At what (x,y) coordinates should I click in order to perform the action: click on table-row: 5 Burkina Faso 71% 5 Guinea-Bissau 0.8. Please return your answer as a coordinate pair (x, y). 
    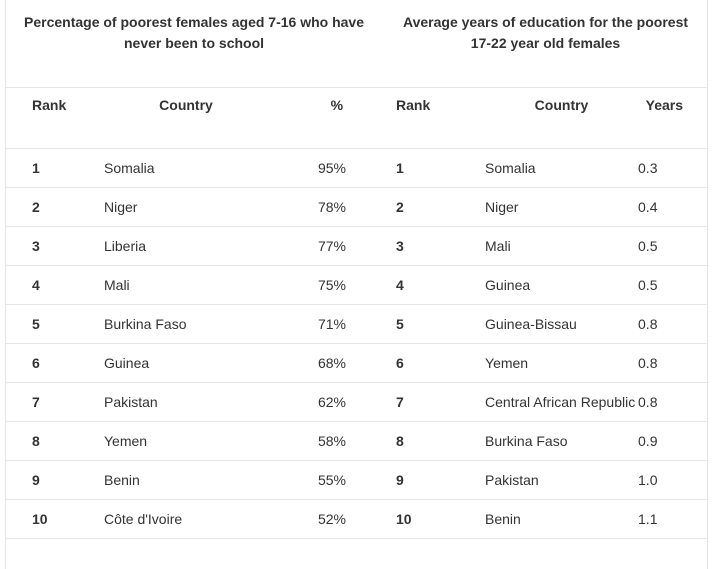
    Looking at the image, I should click on (357, 324).